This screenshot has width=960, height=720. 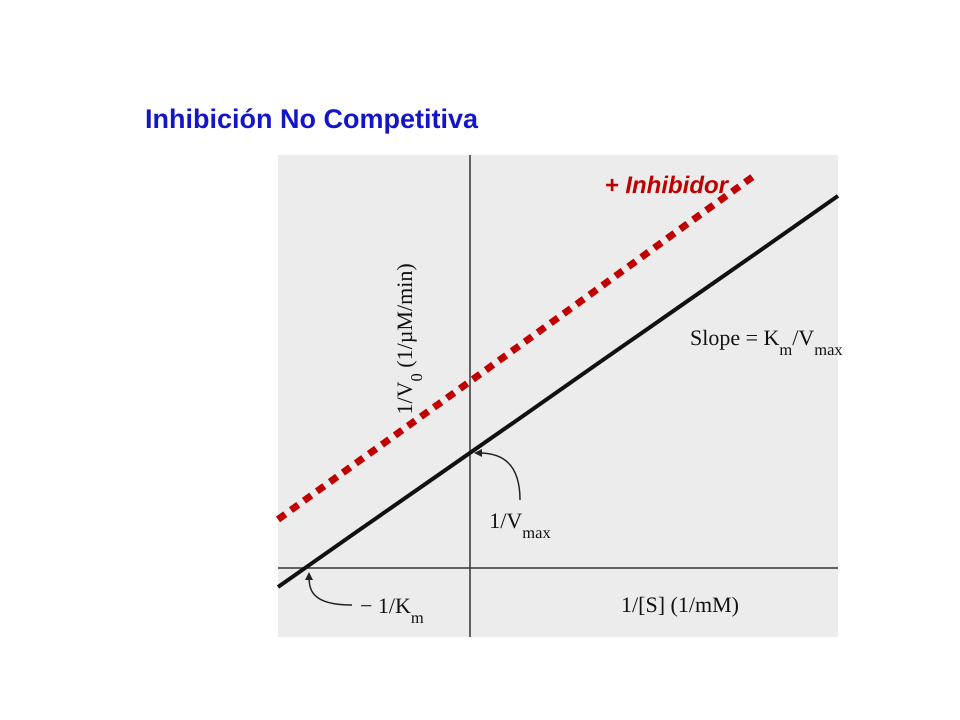 What do you see at coordinates (667, 185) in the screenshot?
I see `series-label: + Inhibidor` at bounding box center [667, 185].